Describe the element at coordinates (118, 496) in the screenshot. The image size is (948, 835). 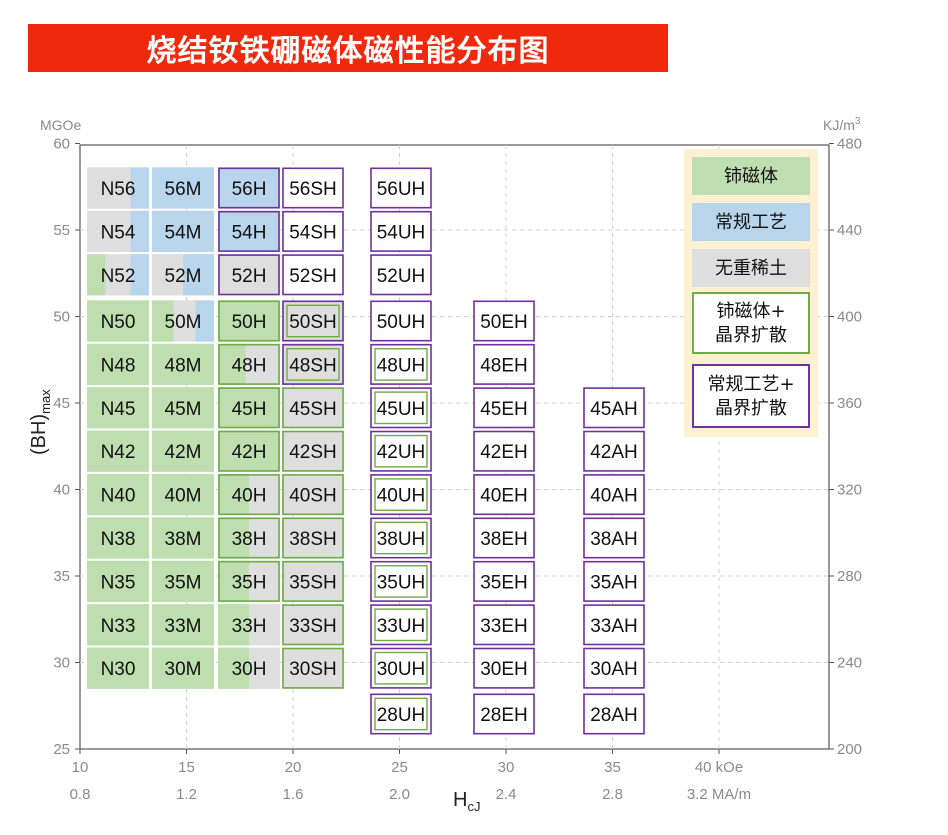
I see `grade-label: N40` at that location.